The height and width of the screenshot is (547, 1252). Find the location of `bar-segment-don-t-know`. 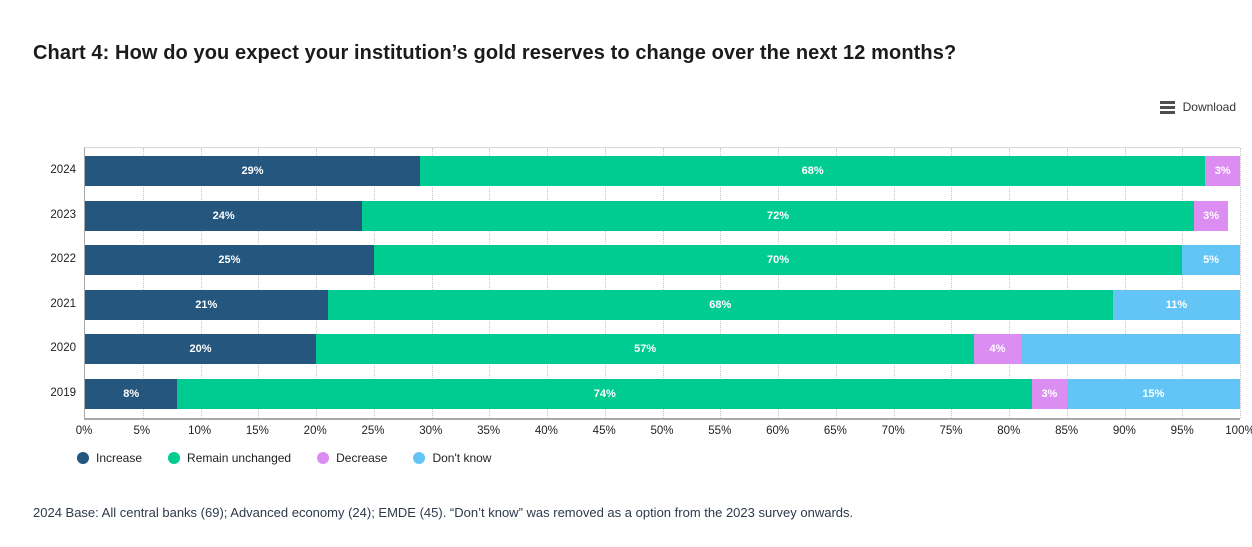

bar-segment-don-t-know is located at coordinates (1130, 349).